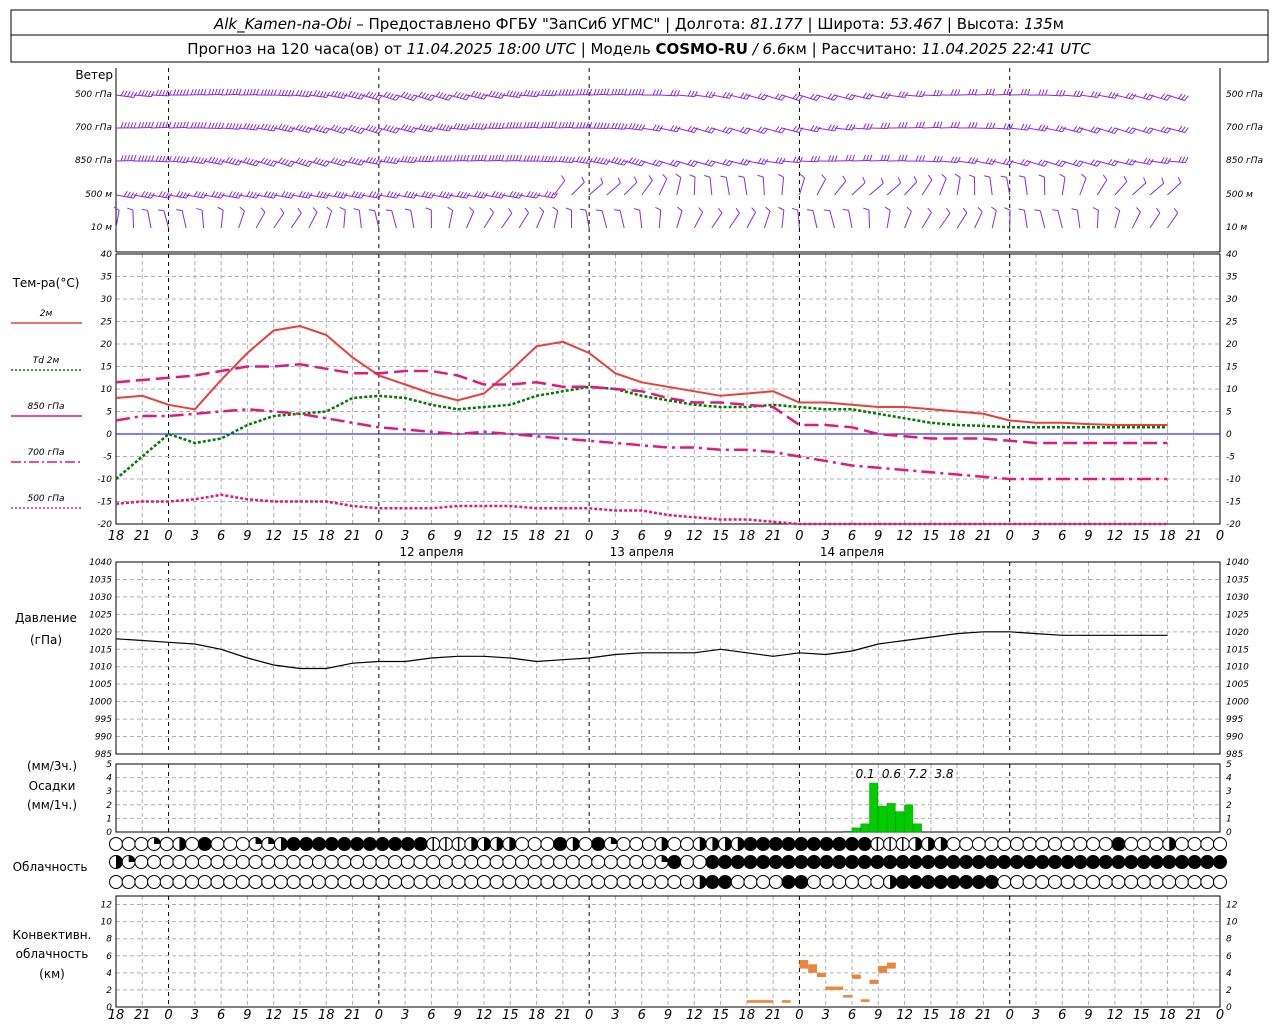 The width and height of the screenshot is (1280, 1024). Describe the element at coordinates (1229, 435) in the screenshot. I see `temp-ytick-right: 0` at that location.